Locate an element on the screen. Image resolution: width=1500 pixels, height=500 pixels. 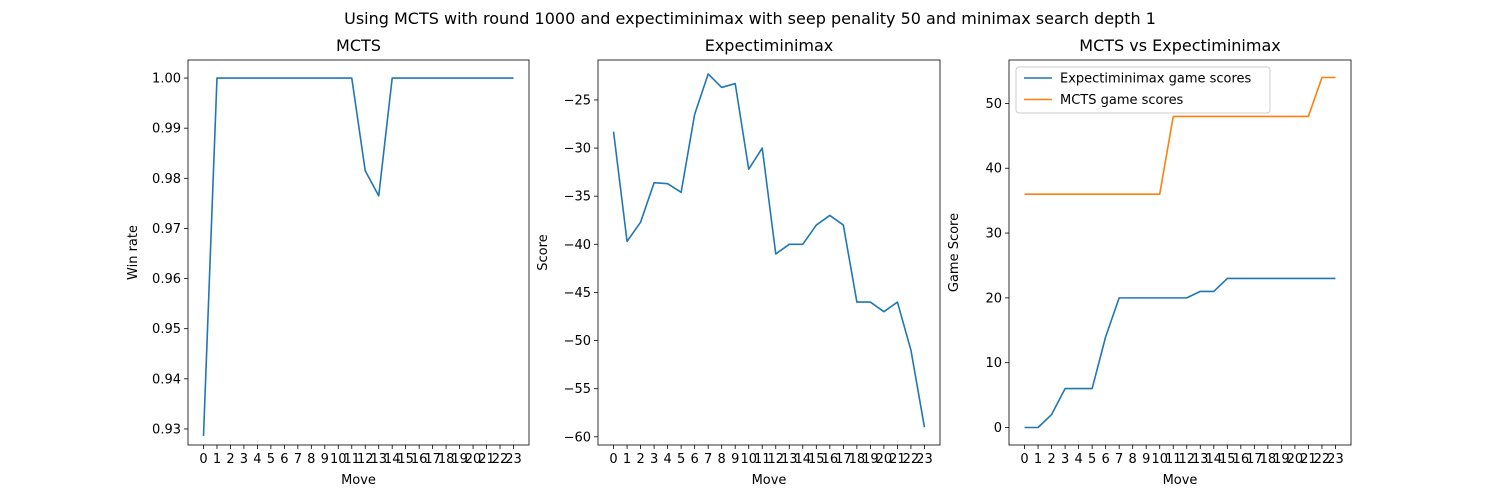
legend-box is located at coordinates (1143, 90).